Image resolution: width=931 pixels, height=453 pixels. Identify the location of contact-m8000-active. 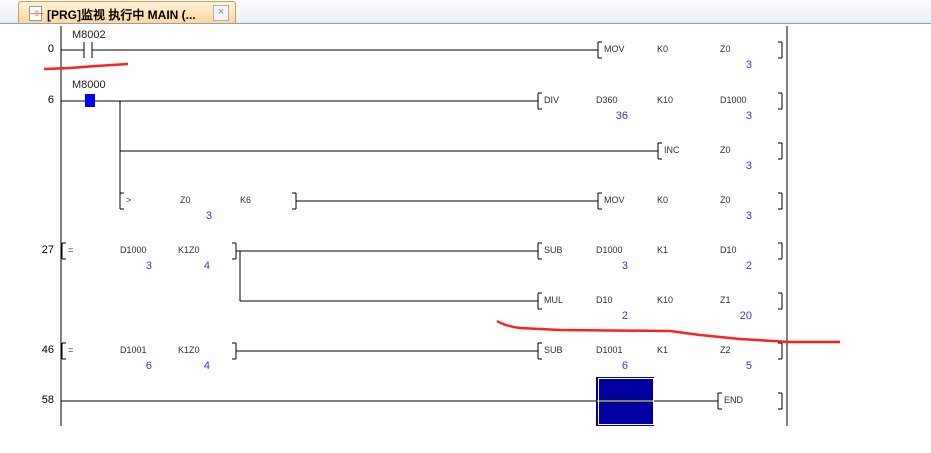
(90, 100).